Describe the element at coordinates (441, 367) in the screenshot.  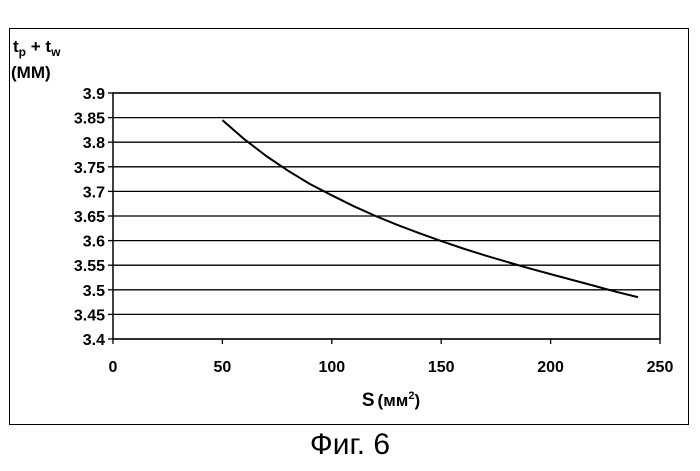
I see `x-tick-label: 150` at that location.